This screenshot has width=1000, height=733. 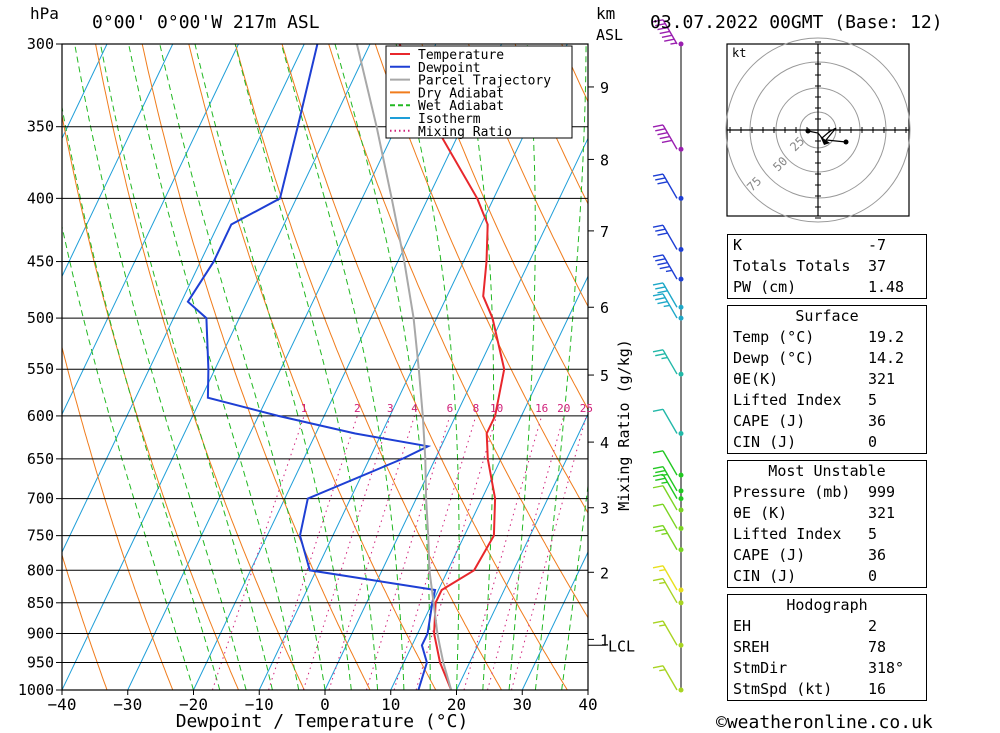 I want to click on temperature-tick-label: 10, so click(x=390, y=704).